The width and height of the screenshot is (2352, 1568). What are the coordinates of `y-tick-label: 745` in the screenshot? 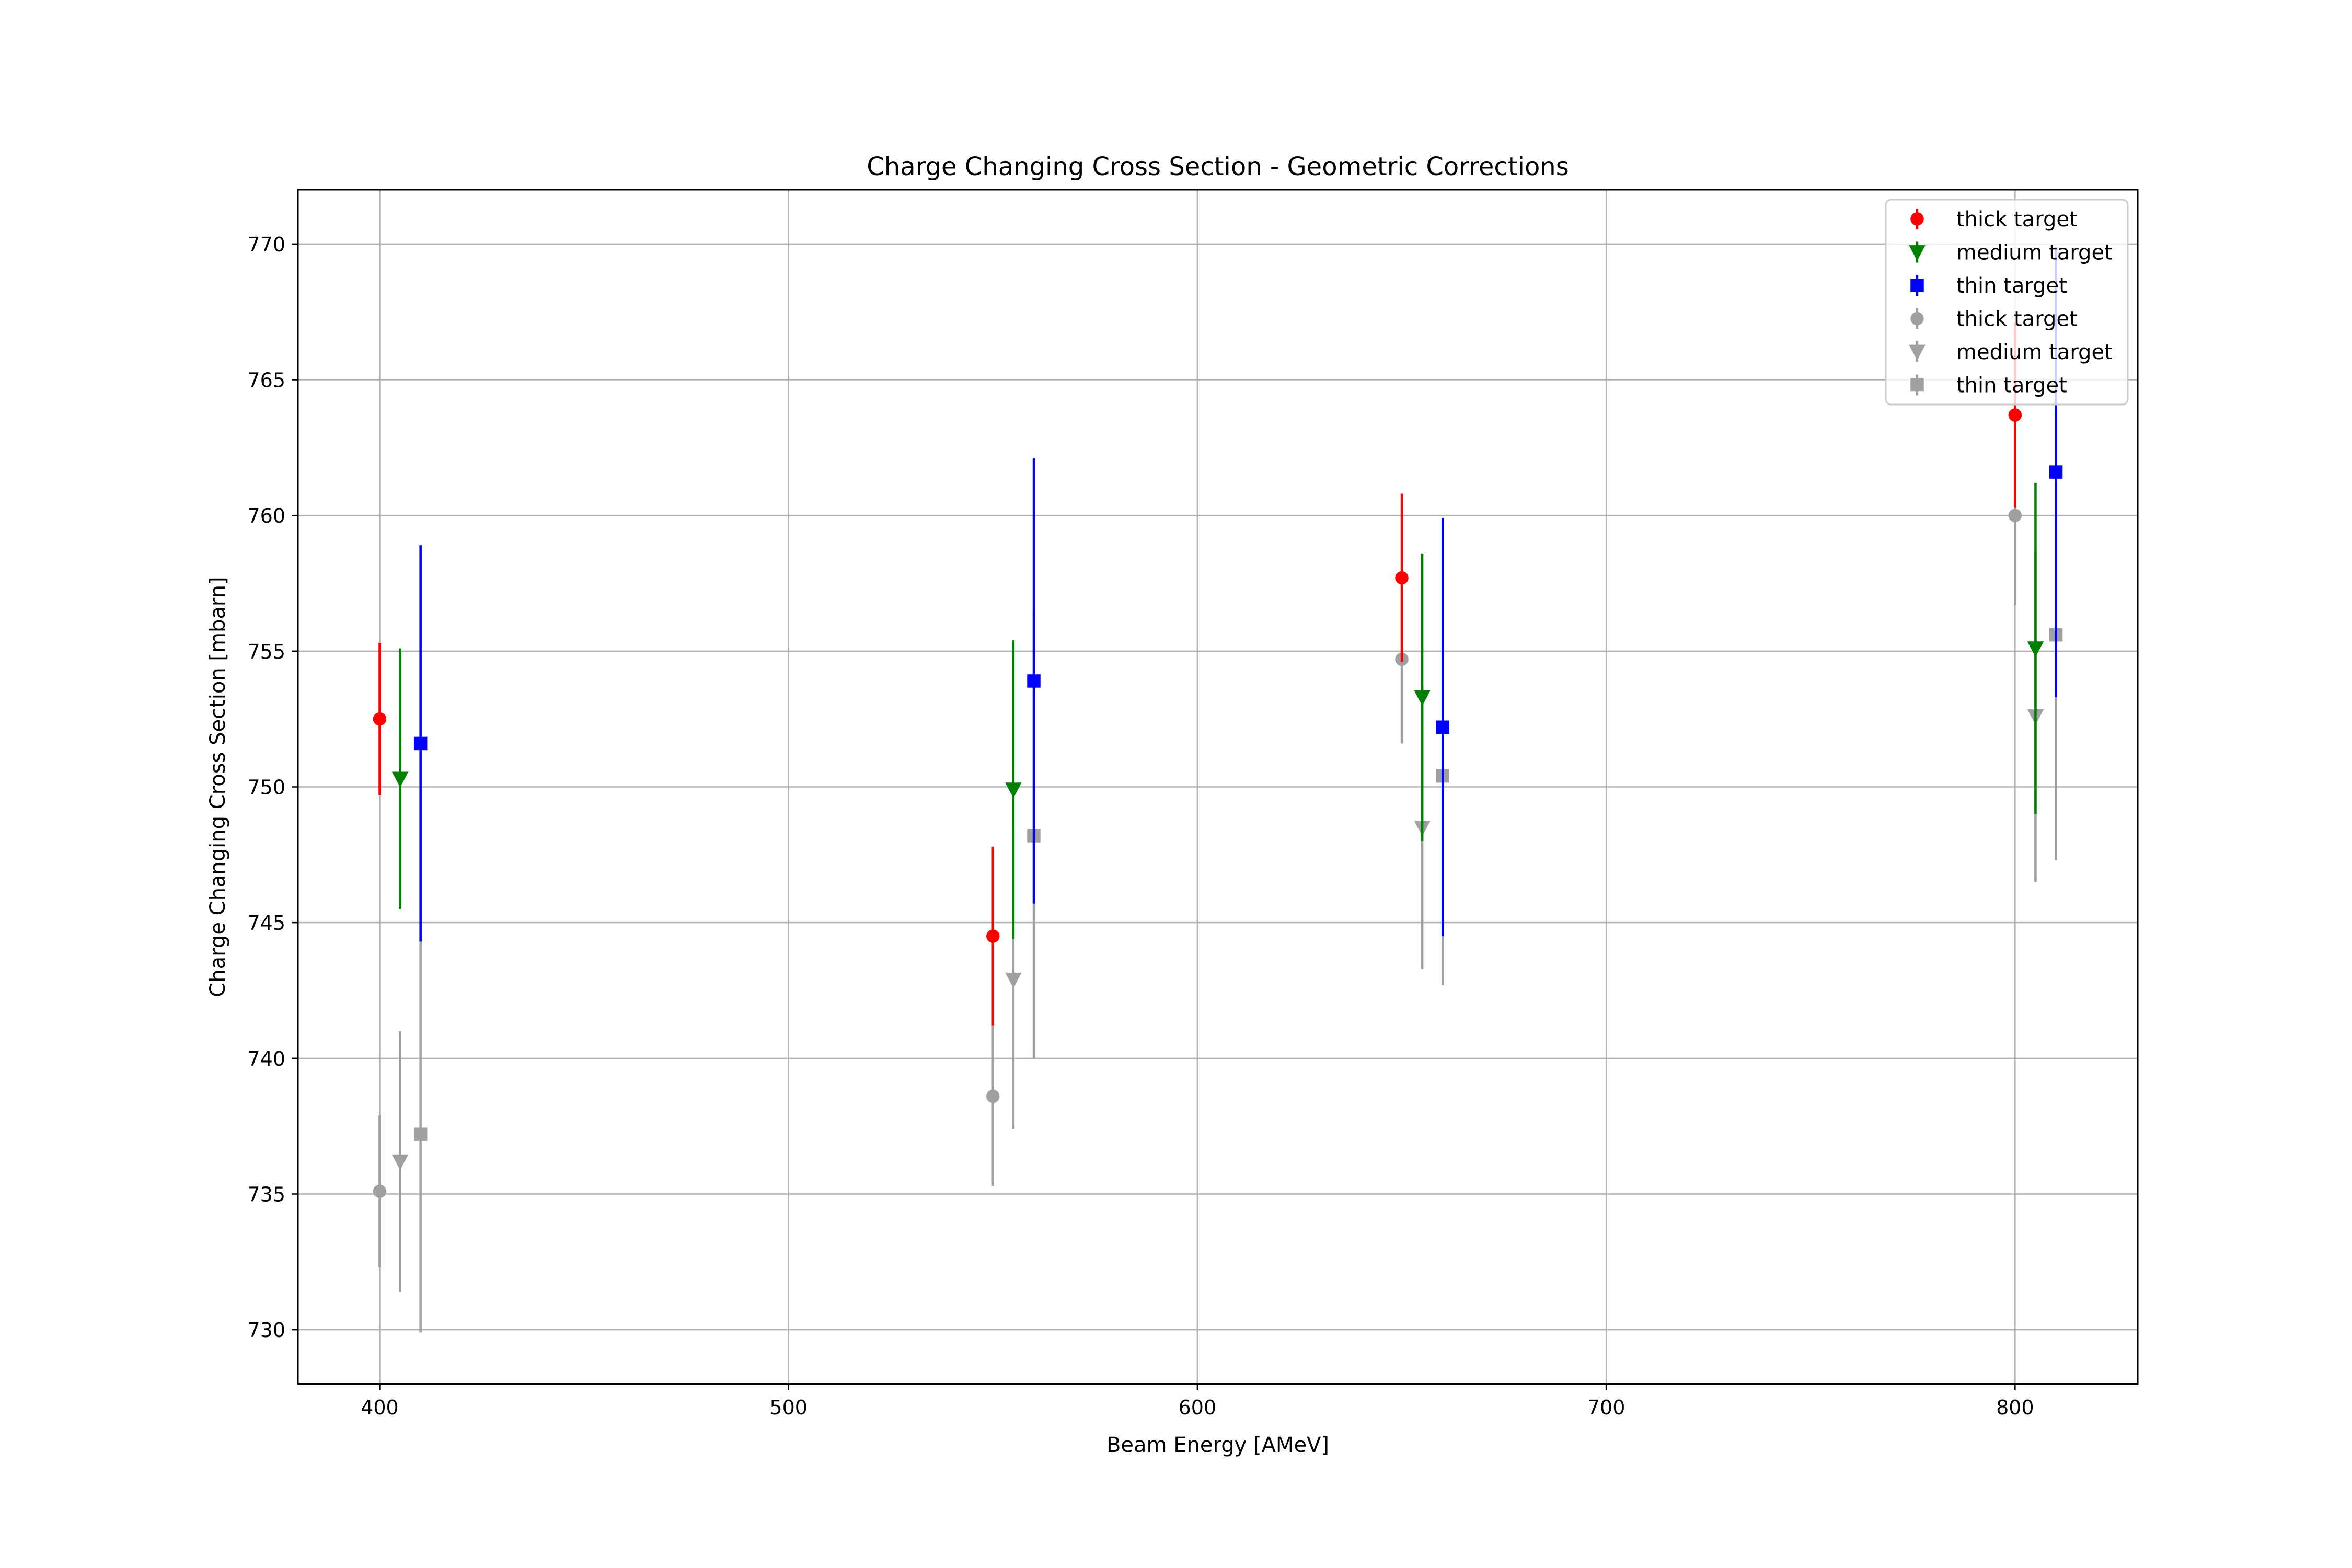 It's located at (266, 923).